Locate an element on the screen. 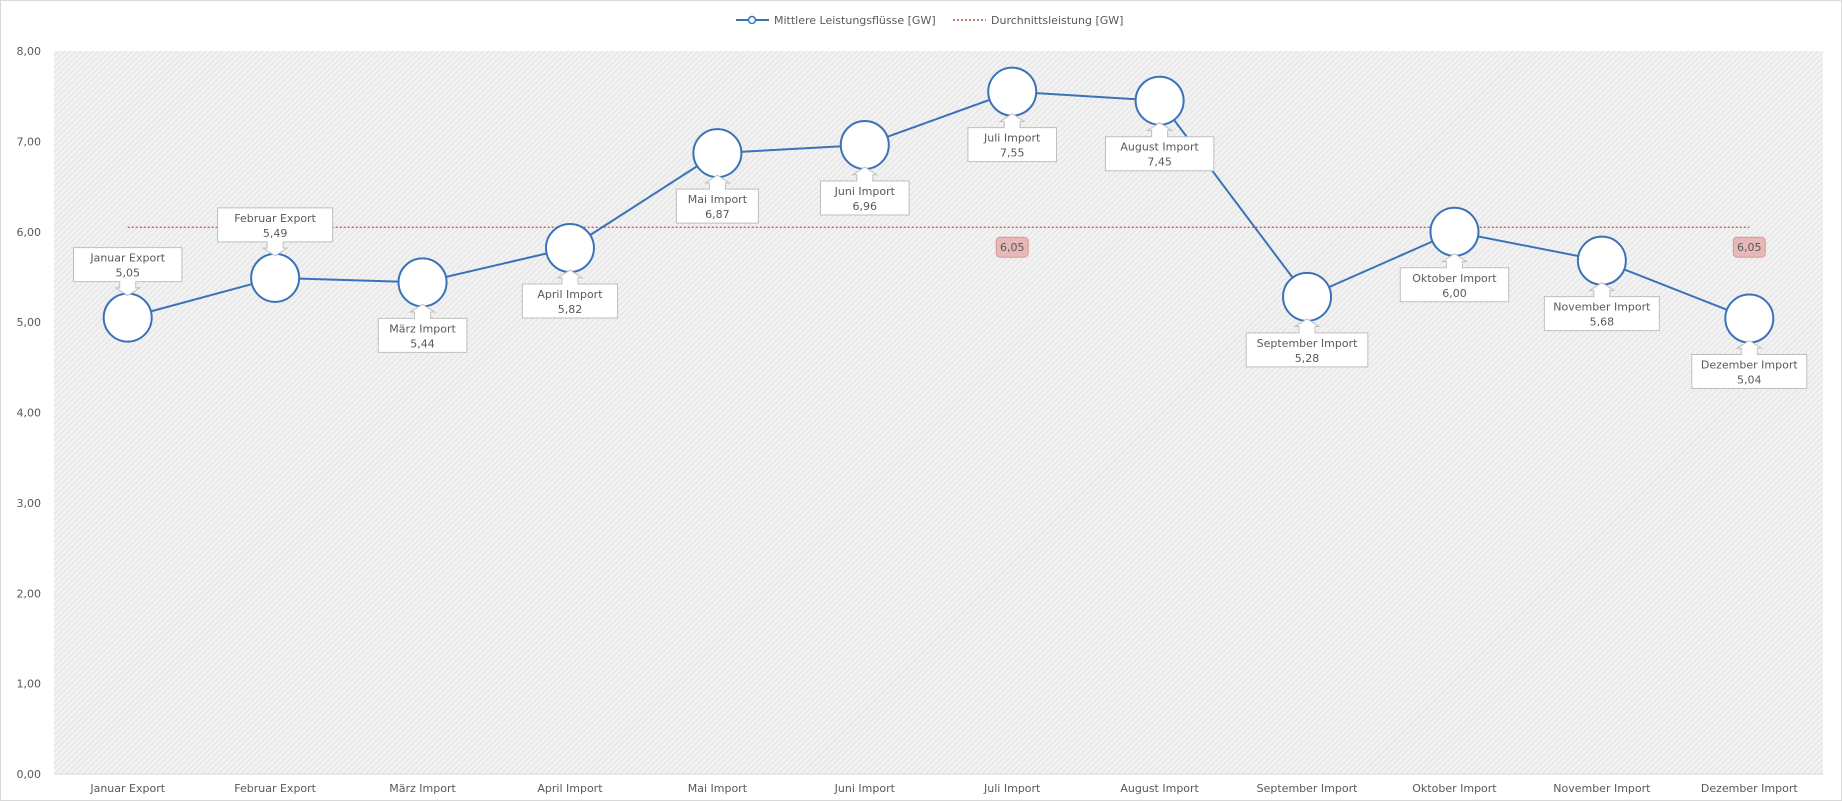 The width and height of the screenshot is (1842, 801). legend-item-series-2: Durchnittsleistung [GW] is located at coordinates (1038, 20).